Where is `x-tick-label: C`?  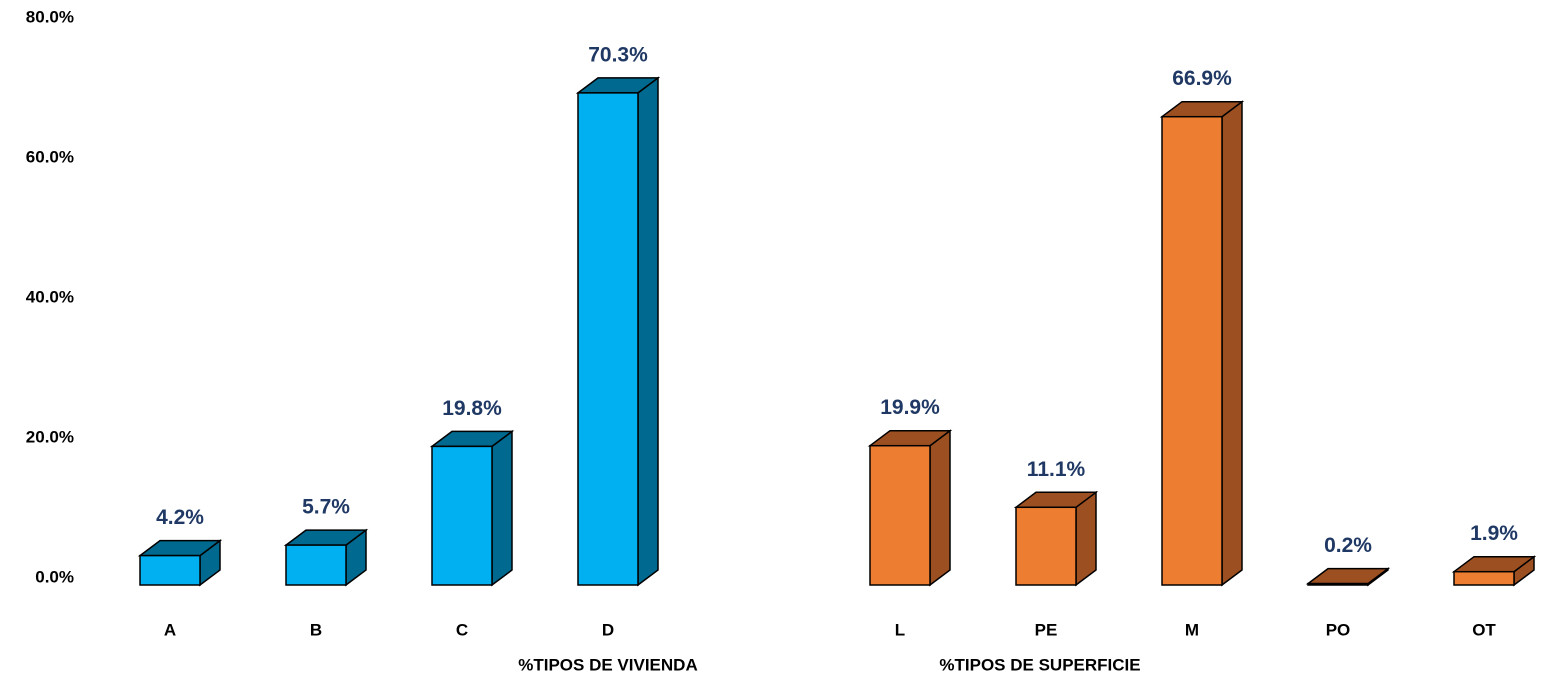 x-tick-label: C is located at coordinates (462, 629).